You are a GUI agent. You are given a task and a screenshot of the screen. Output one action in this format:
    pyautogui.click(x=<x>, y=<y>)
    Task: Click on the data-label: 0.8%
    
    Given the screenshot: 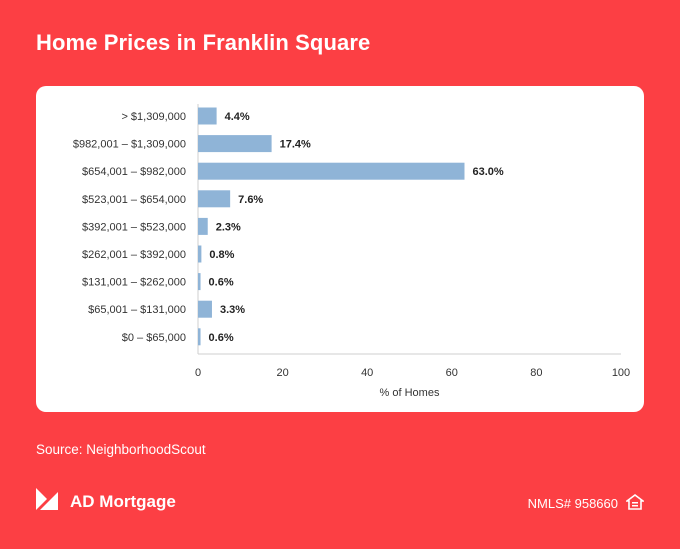 What is the action you would take?
    pyautogui.click(x=221, y=255)
    